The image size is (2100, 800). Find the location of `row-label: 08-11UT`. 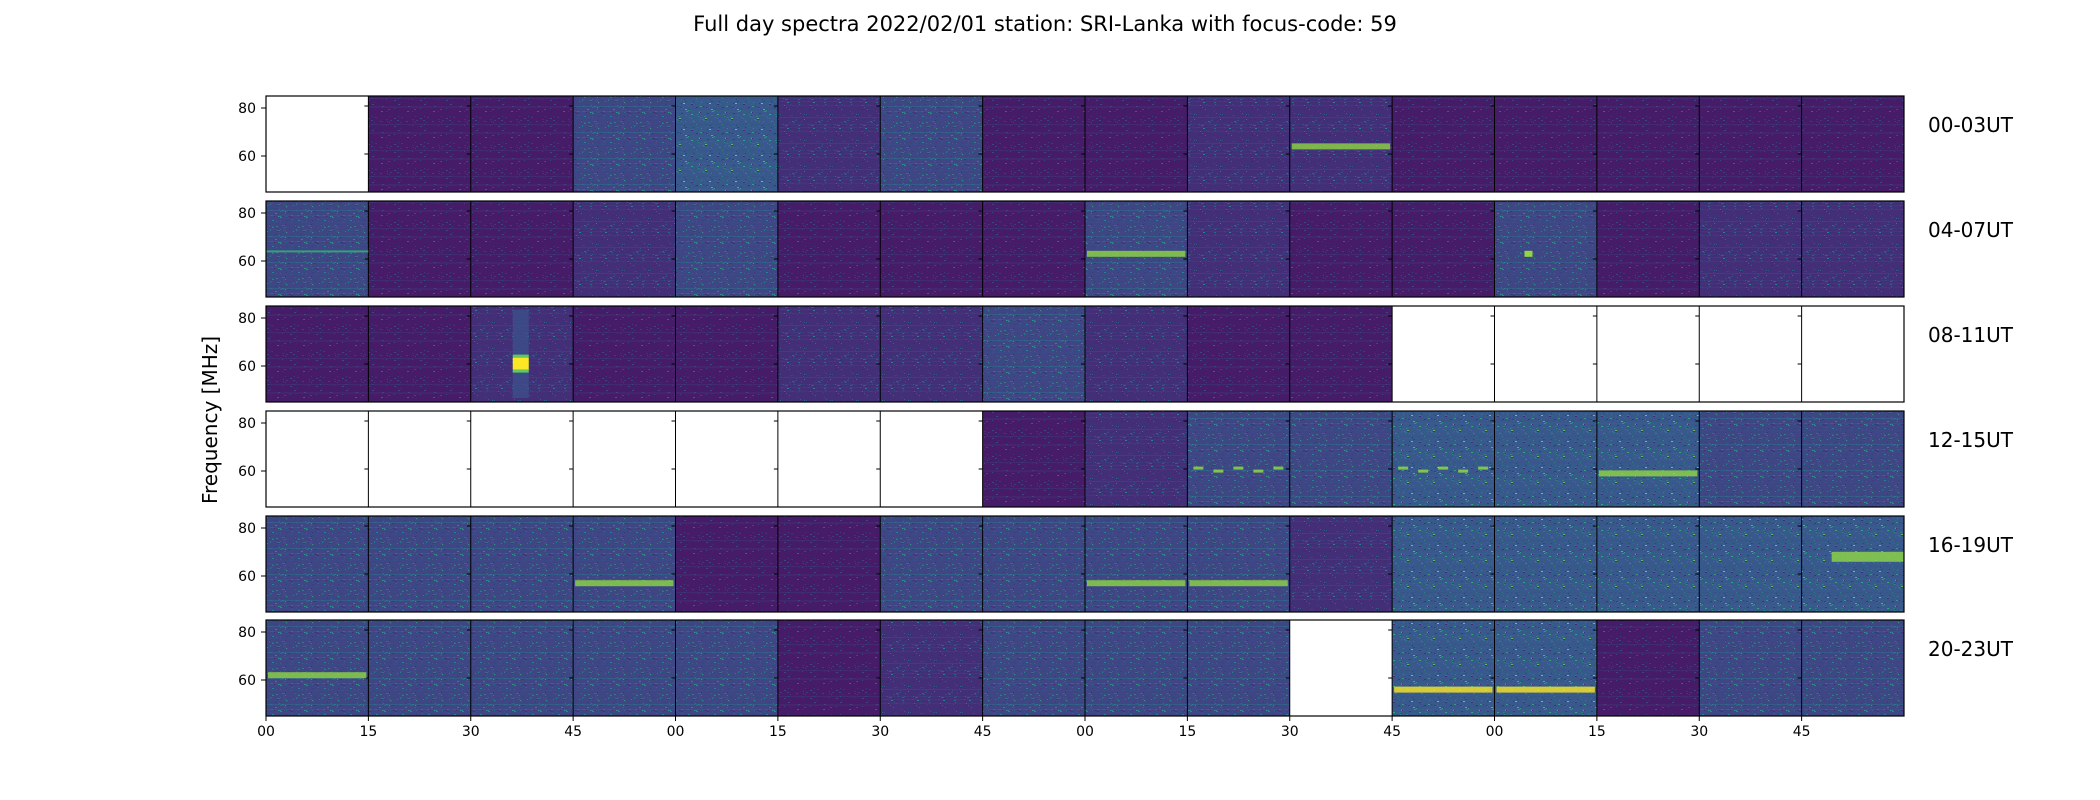

row-label: 08-11UT is located at coordinates (1971, 335).